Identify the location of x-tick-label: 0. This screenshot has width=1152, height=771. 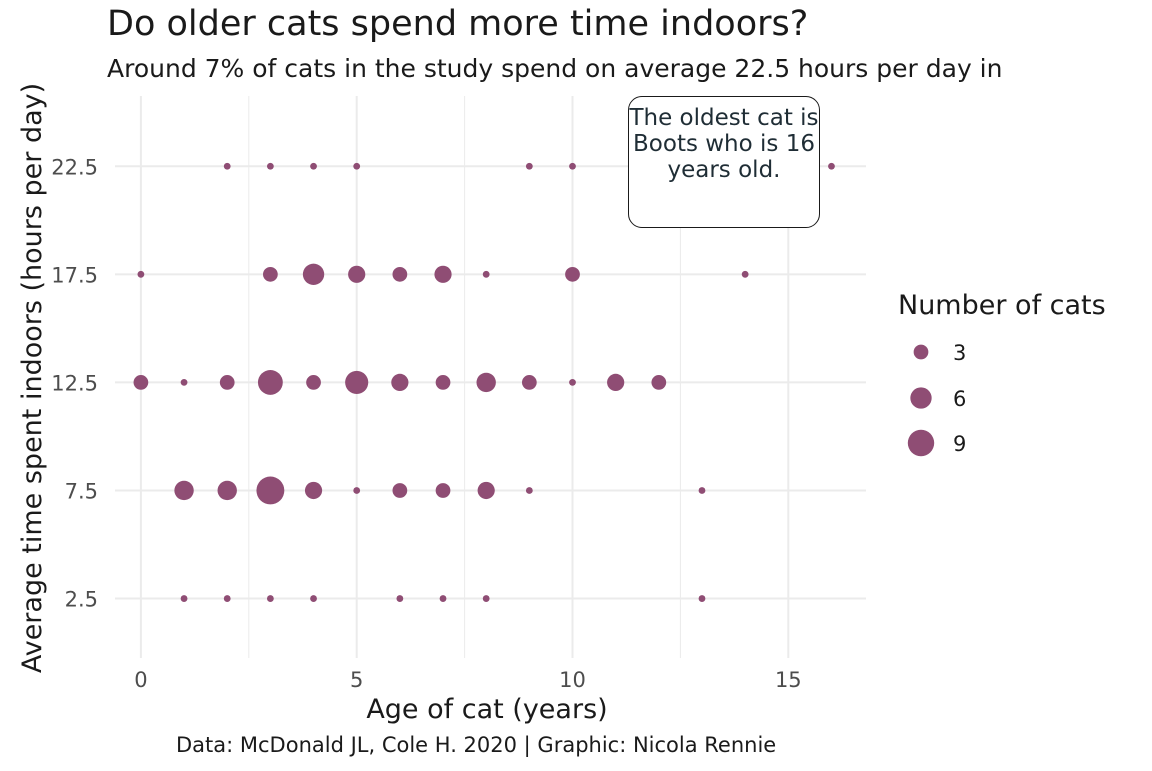
(140, 680).